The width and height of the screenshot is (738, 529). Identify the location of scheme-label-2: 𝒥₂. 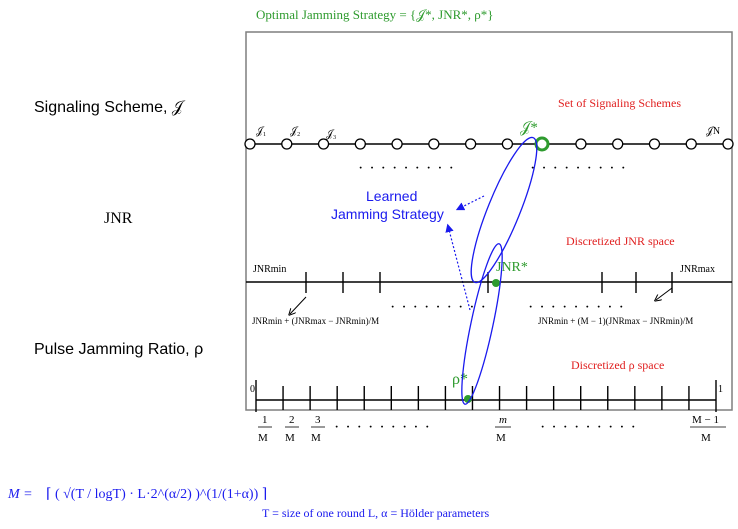
(295, 131).